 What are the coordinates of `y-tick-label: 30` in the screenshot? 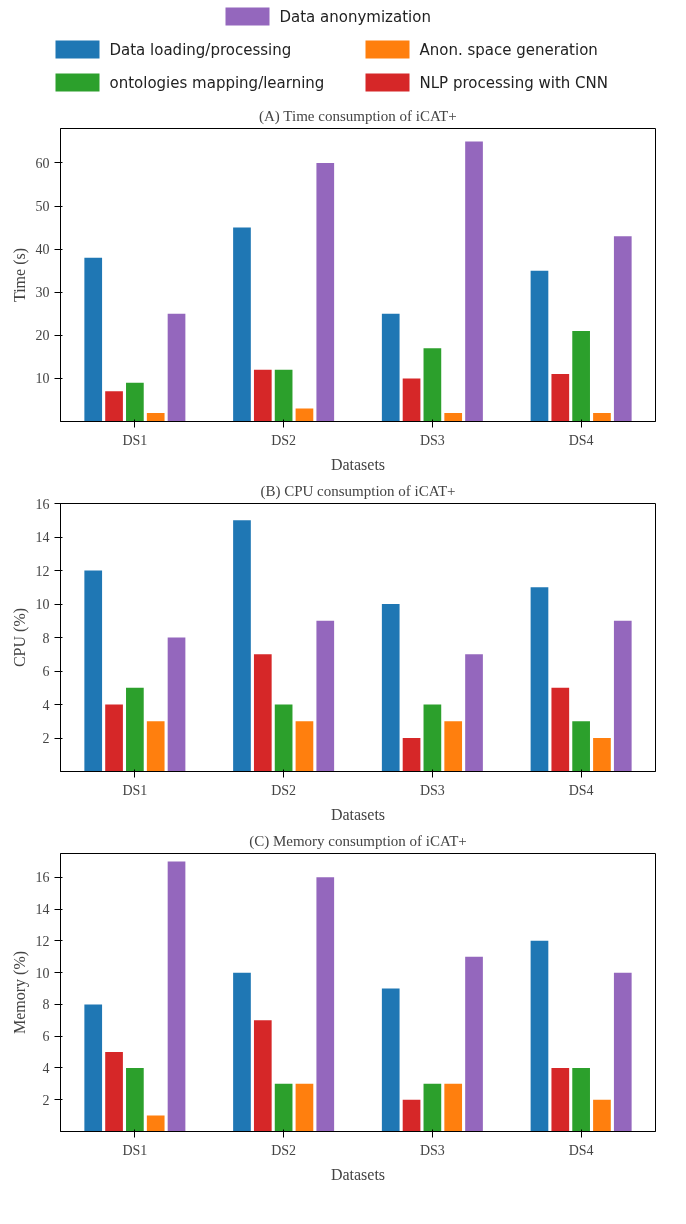 It's located at (42, 293).